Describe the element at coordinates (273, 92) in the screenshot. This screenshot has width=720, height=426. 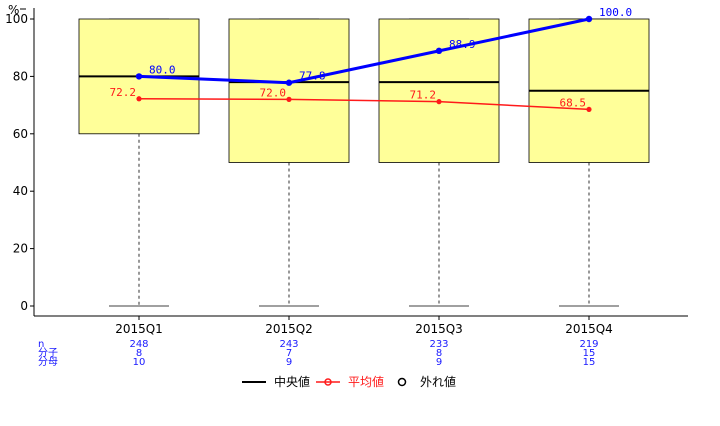
I see `mean-value-label: 72.0` at that location.